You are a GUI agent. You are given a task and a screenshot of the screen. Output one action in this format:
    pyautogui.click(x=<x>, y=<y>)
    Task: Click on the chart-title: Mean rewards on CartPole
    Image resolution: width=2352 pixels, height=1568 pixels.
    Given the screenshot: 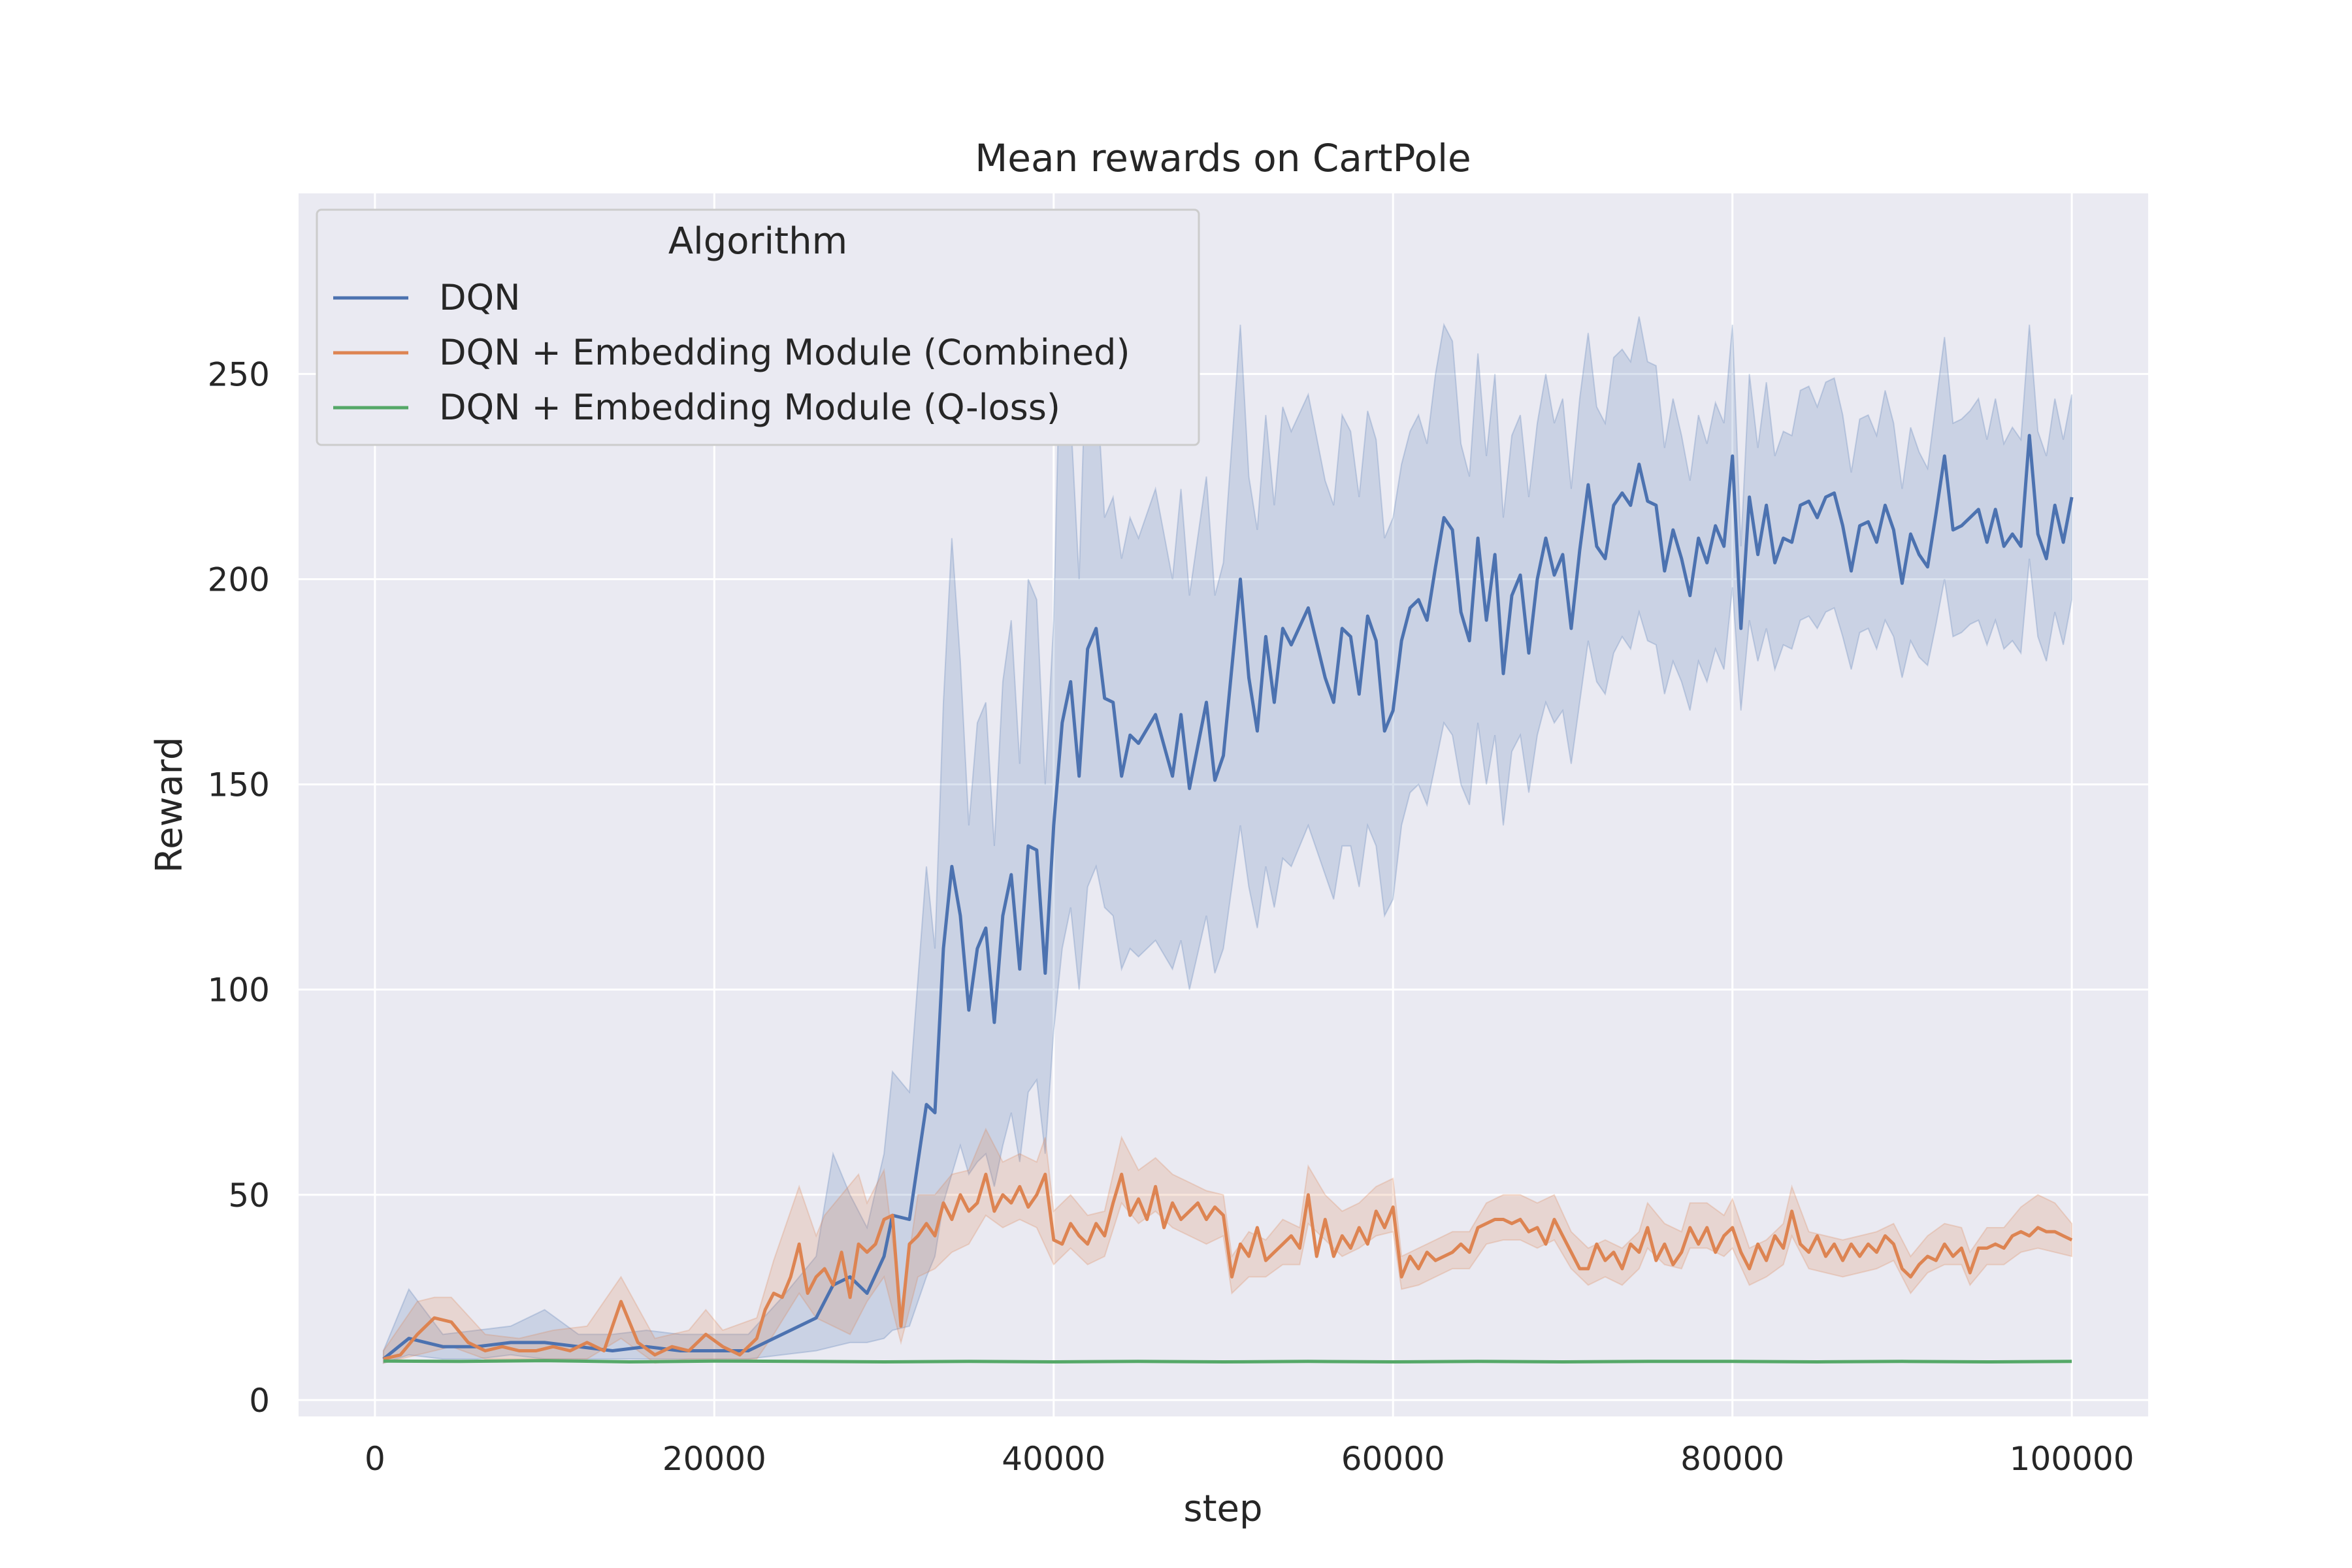 What is the action you would take?
    pyautogui.click(x=1223, y=158)
    